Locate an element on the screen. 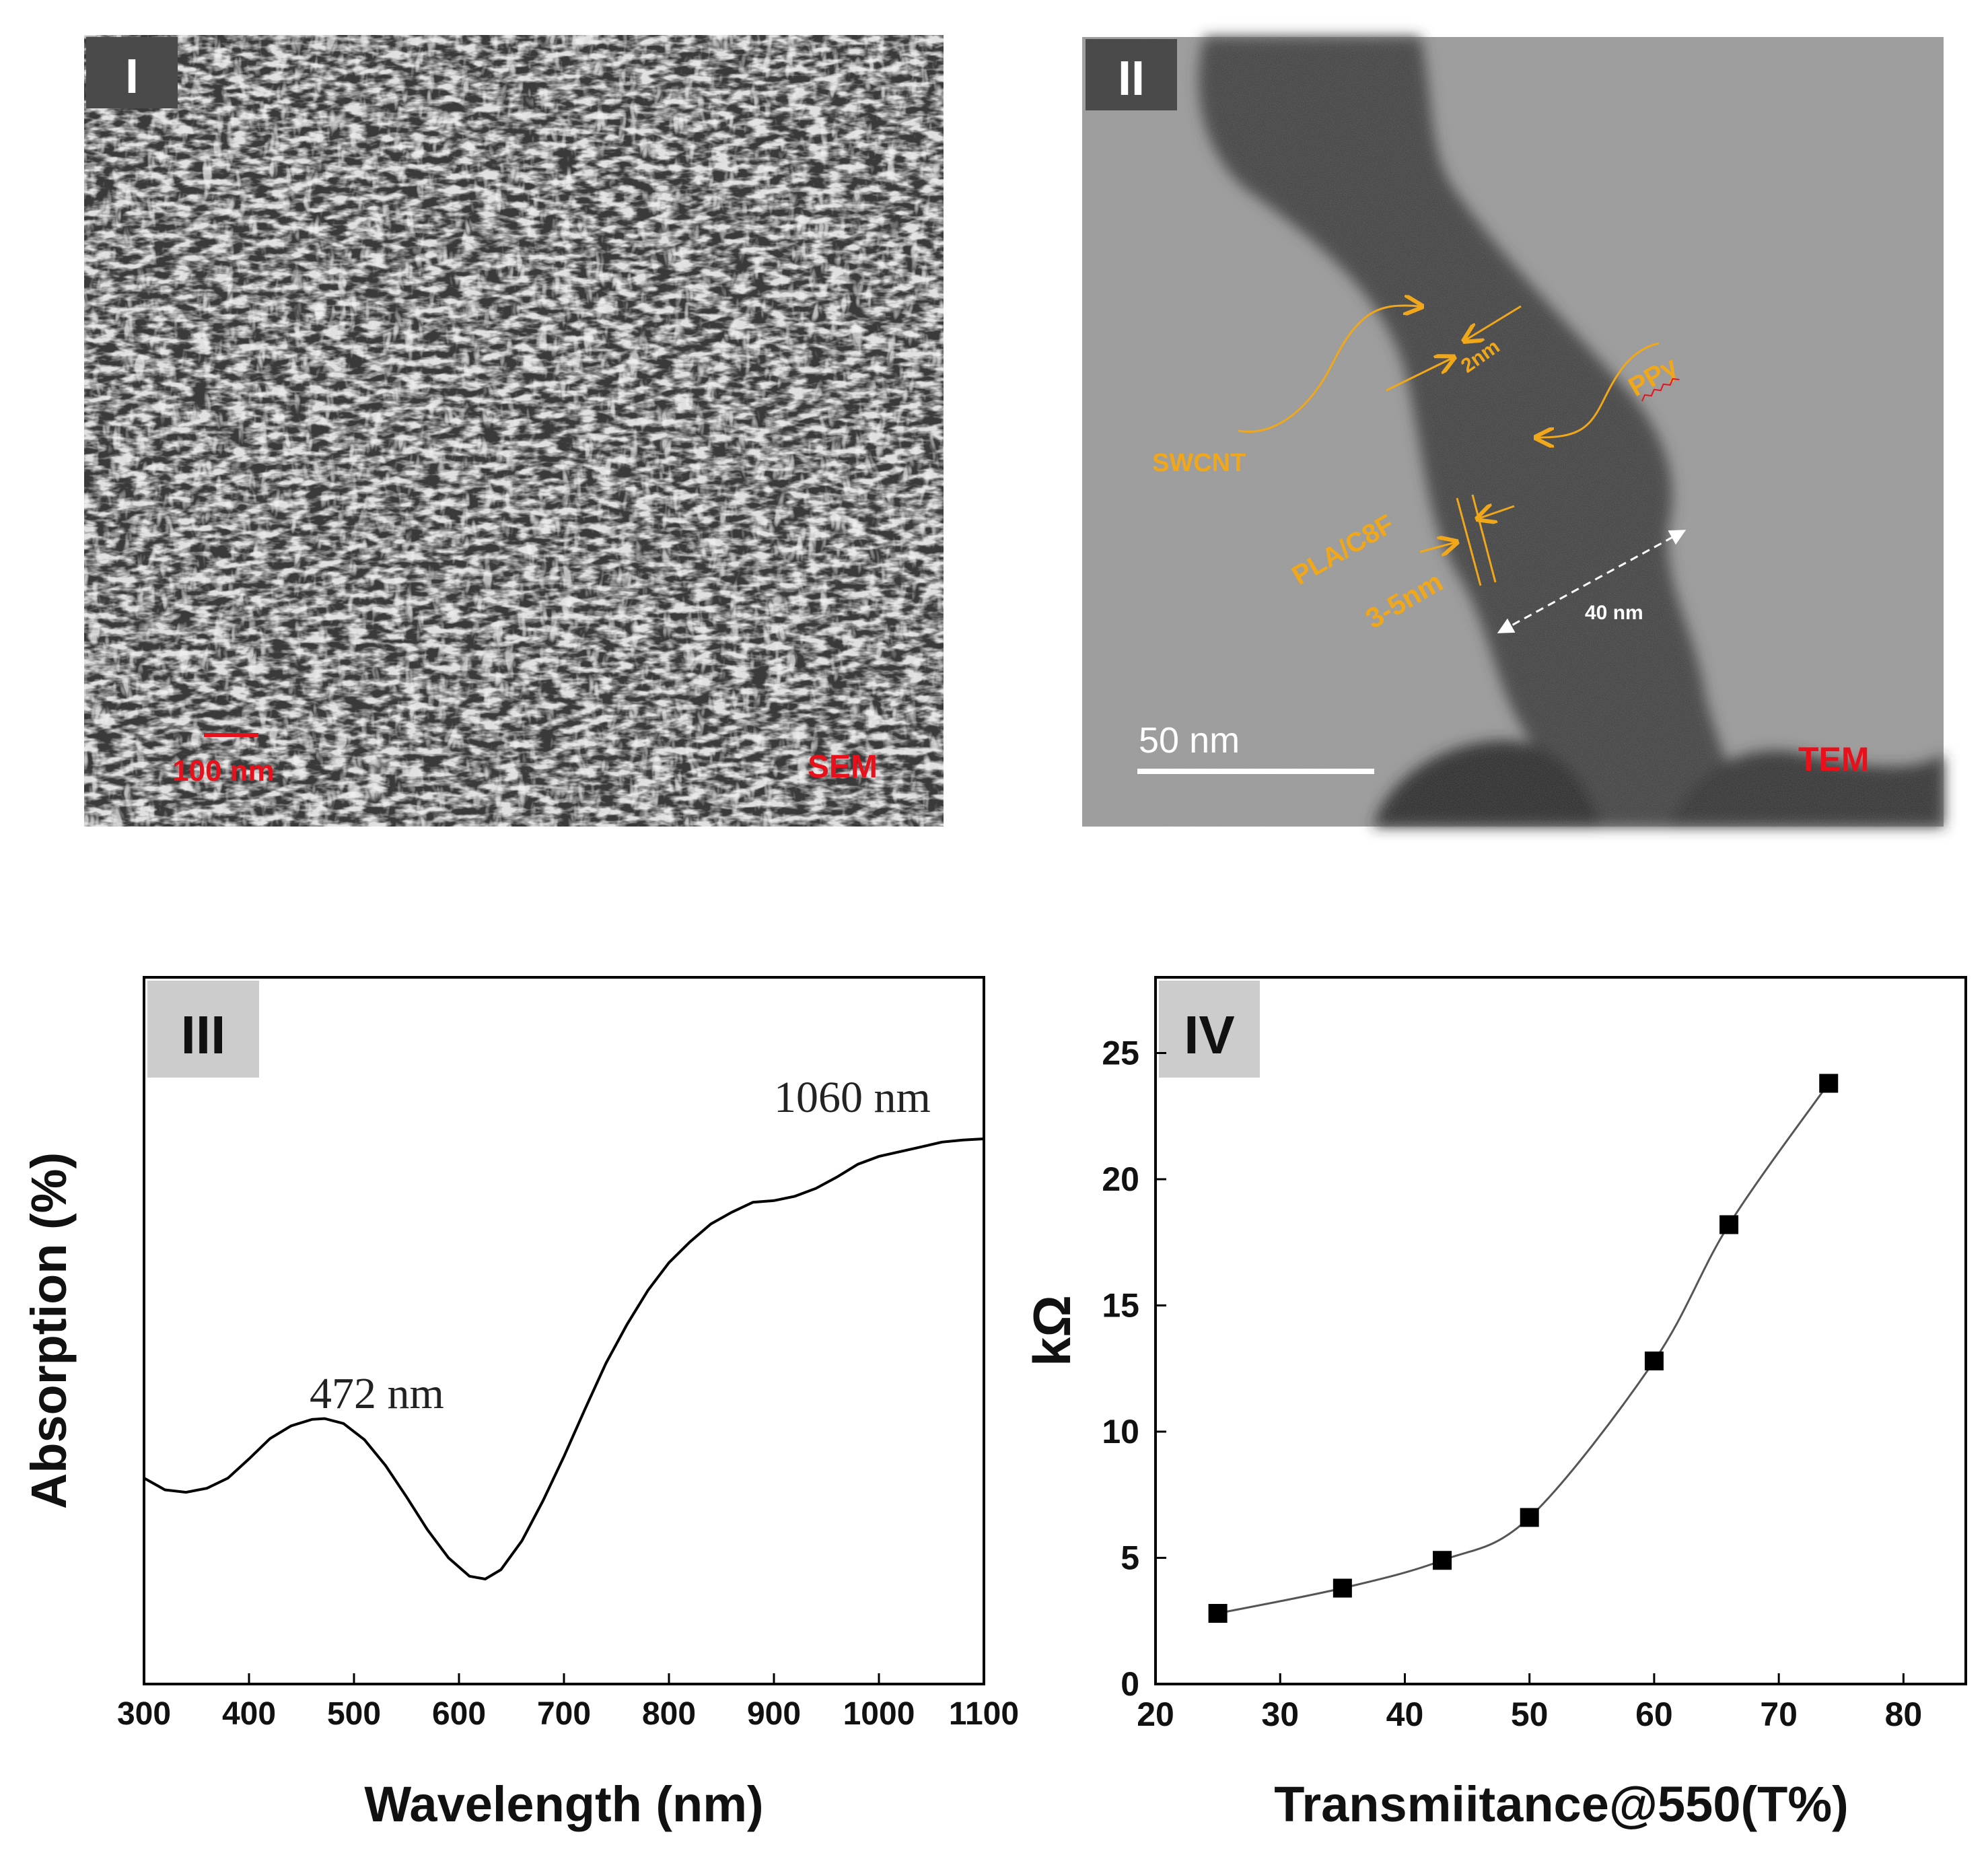 This screenshot has width=1988, height=1855. y-tick-label: 0 is located at coordinates (1130, 1684).